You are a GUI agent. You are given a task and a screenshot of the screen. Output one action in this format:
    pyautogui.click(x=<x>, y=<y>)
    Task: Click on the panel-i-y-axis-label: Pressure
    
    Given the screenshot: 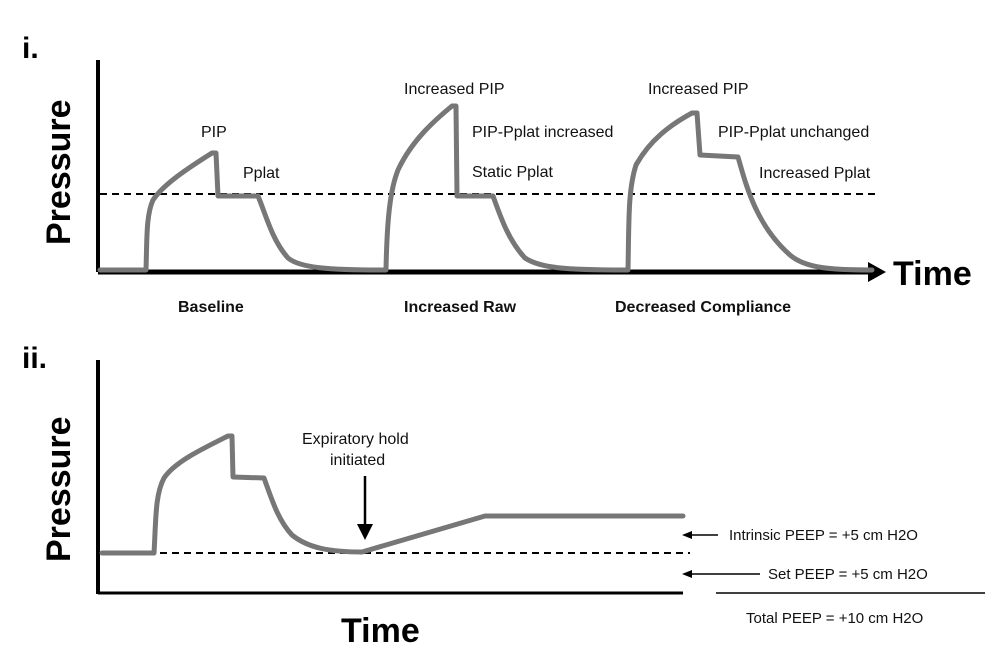 What is the action you would take?
    pyautogui.click(x=59, y=172)
    